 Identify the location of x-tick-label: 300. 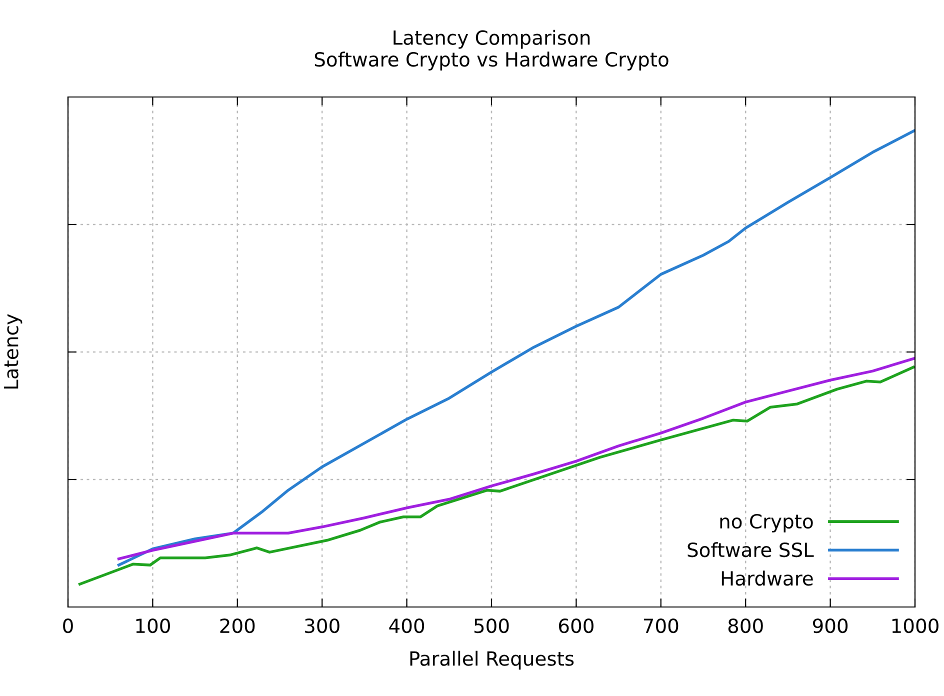
(322, 626).